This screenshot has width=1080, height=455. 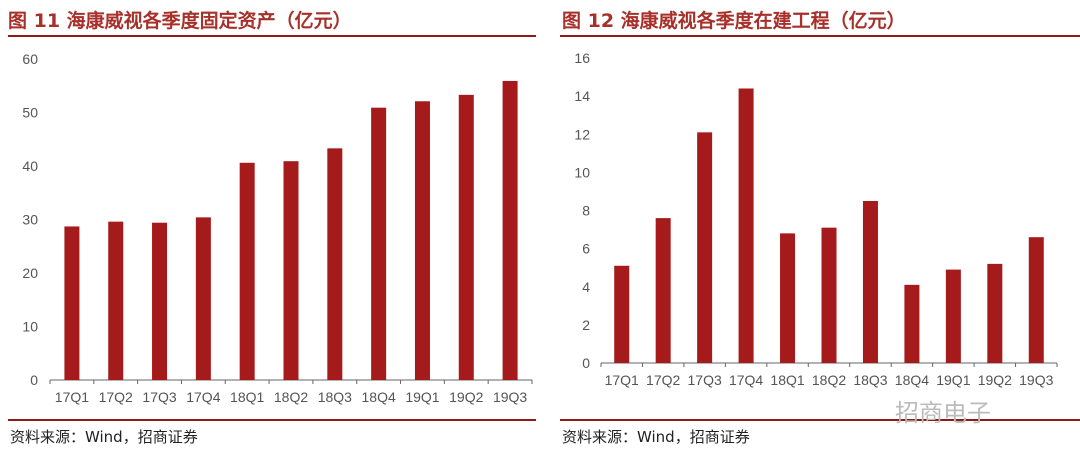 What do you see at coordinates (582, 96) in the screenshot?
I see `y-tick-label: 14` at bounding box center [582, 96].